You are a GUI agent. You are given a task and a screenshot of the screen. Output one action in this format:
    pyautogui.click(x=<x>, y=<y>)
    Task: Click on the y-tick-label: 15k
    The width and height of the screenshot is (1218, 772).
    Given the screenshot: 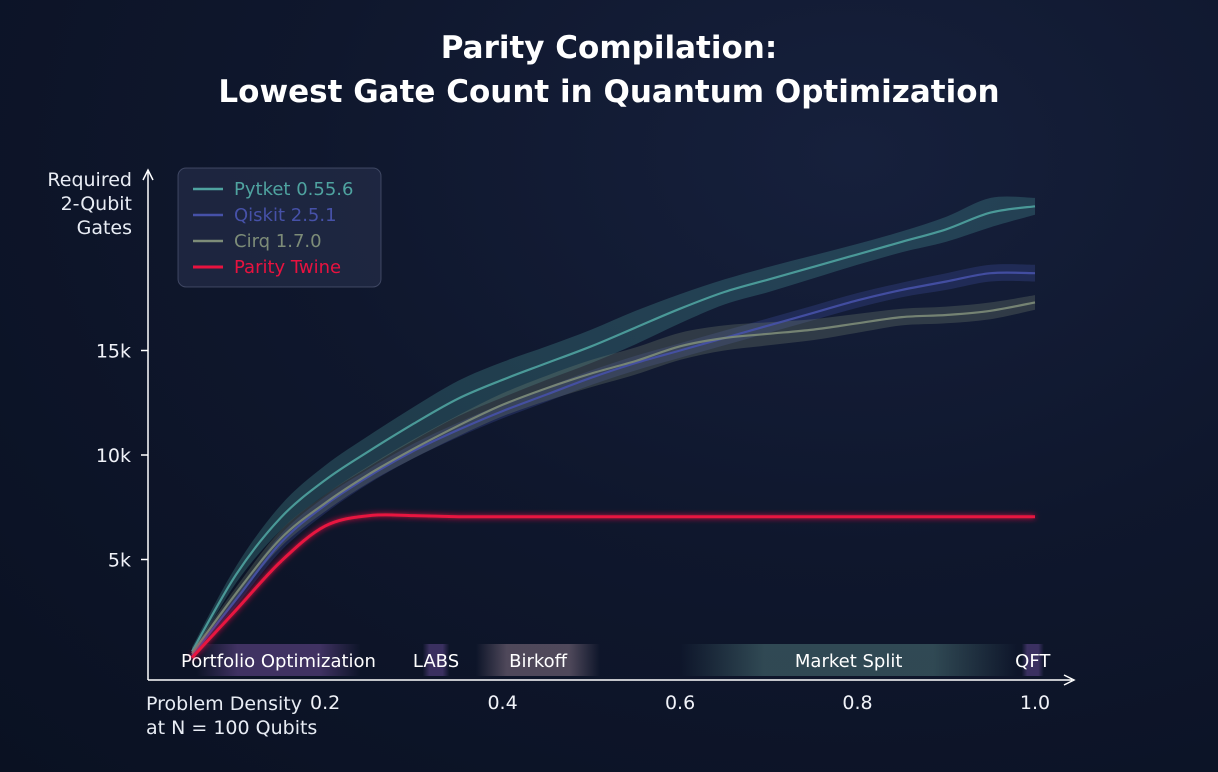 What is the action you would take?
    pyautogui.click(x=113, y=352)
    